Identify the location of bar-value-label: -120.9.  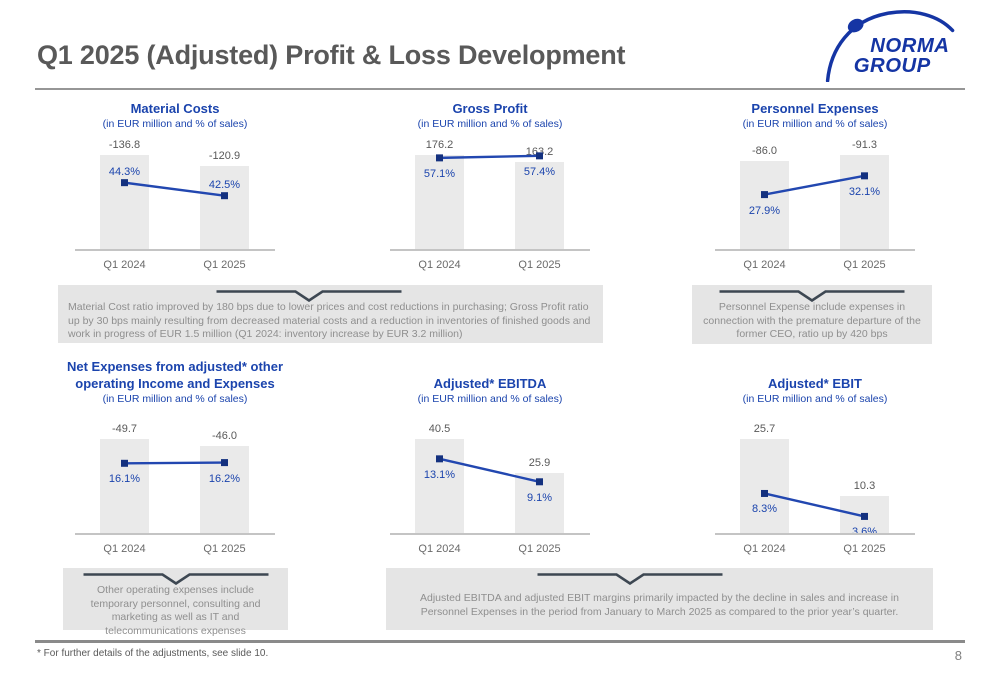
(224, 156).